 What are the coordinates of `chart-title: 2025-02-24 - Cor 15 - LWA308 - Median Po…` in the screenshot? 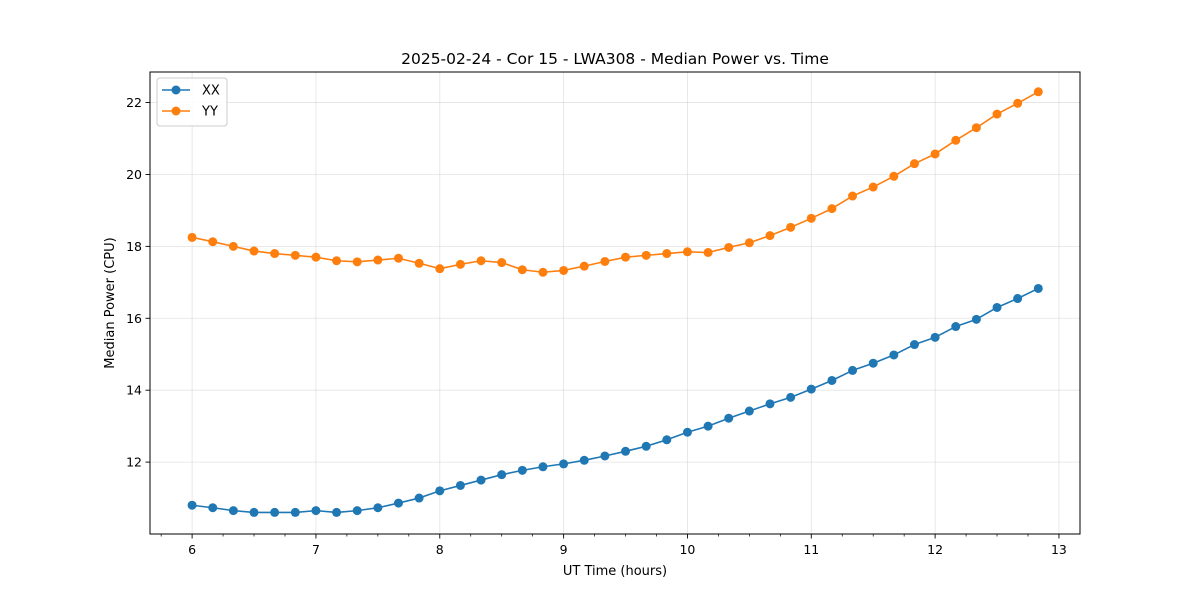 It's located at (615, 59).